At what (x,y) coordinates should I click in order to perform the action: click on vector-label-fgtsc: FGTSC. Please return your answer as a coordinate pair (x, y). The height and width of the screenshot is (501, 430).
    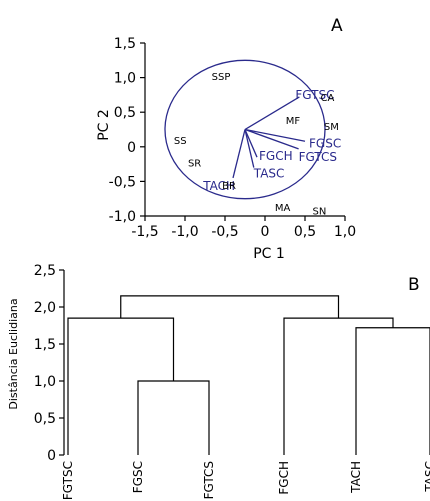
    Looking at the image, I should click on (314, 95).